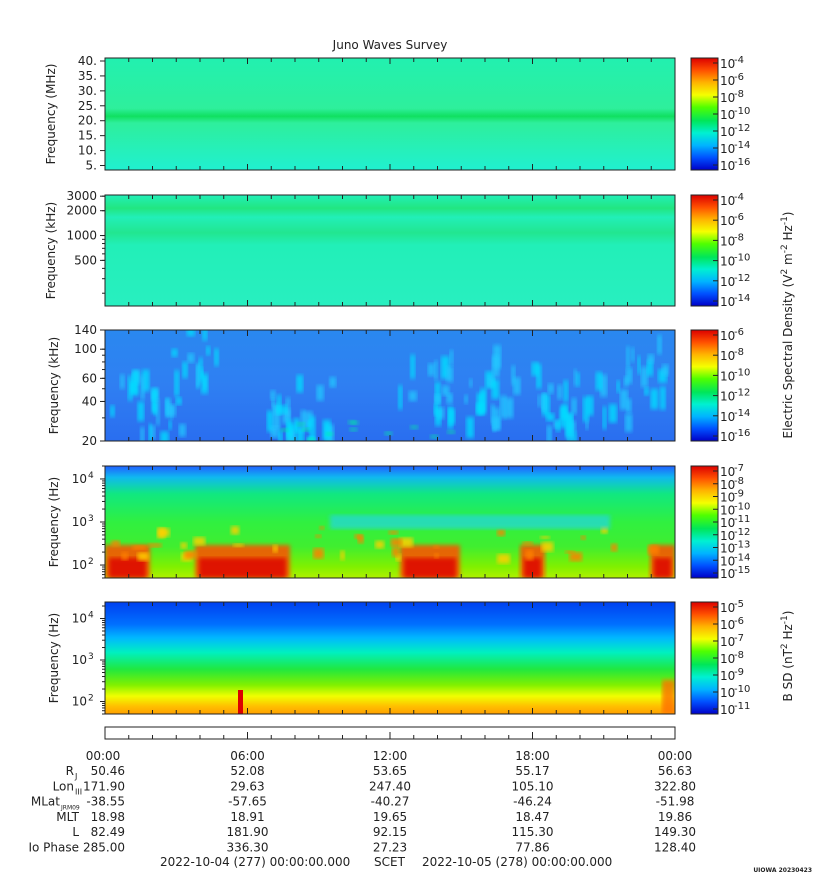 Image resolution: width=815 pixels, height=880 pixels. I want to click on colorbar-tick-exponent: -12, so click(742, 532).